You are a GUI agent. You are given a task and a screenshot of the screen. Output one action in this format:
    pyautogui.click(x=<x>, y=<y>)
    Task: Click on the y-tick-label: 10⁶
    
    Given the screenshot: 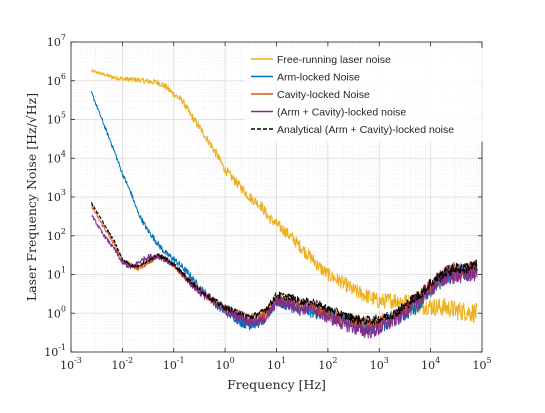 What is the action you would take?
    pyautogui.click(x=56, y=80)
    